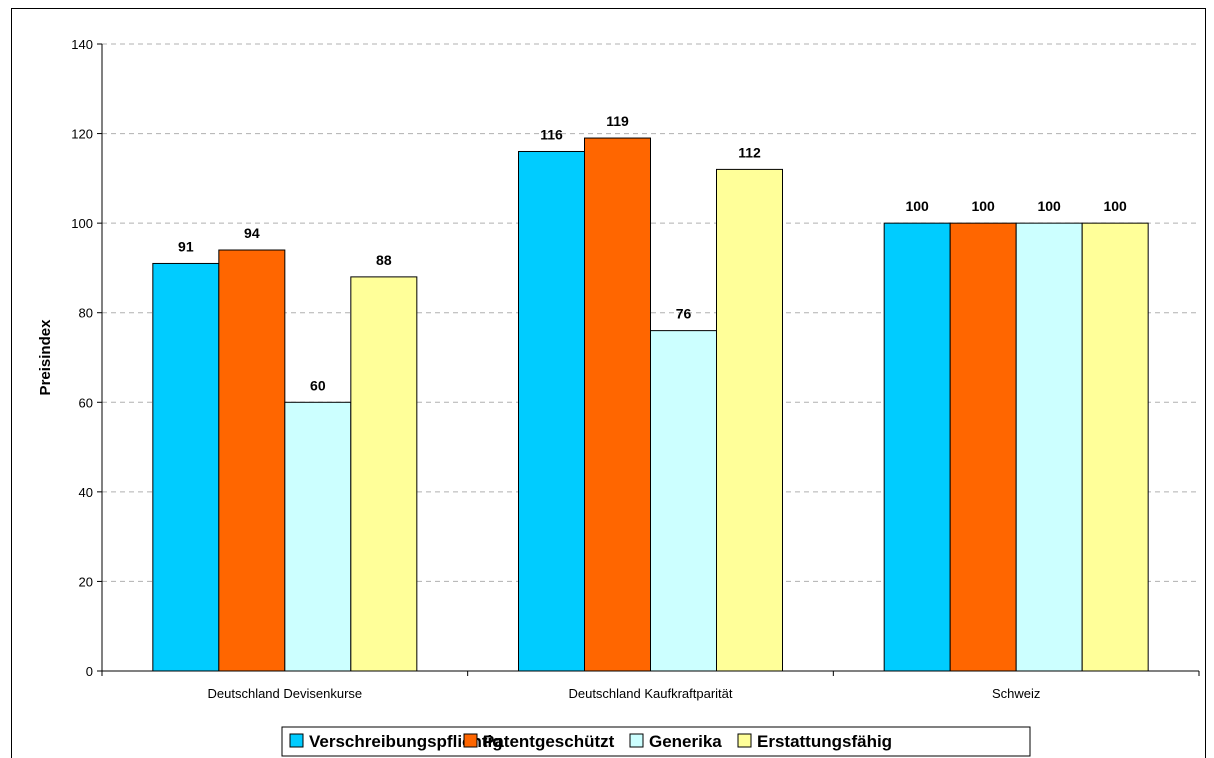 Image resolution: width=1214 pixels, height=758 pixels. I want to click on data-label: 91, so click(186, 246).